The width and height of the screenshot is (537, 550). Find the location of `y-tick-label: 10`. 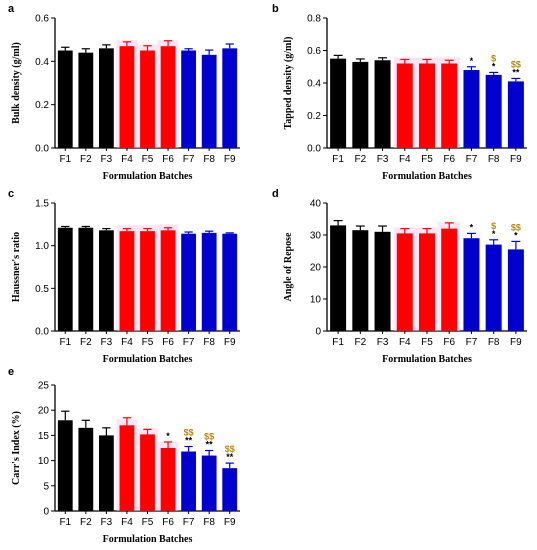

y-tick-label: 10 is located at coordinates (44, 461).